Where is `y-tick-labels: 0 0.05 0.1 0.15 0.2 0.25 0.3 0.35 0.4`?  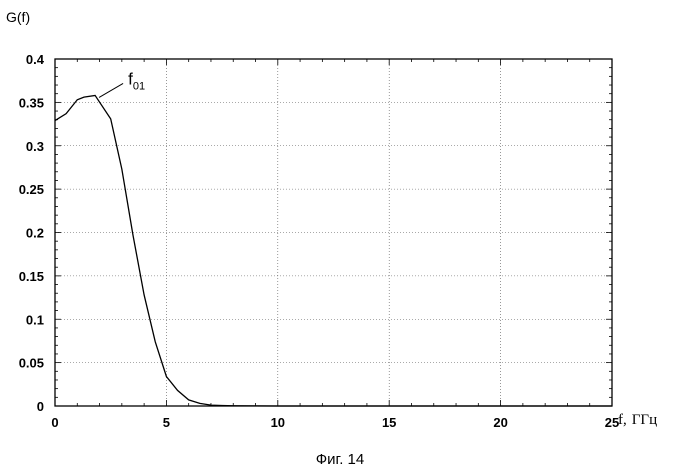
y-tick-labels: 0 0.05 0.1 0.15 0.2 0.25 0.3 0.35 0.4 is located at coordinates (32, 233).